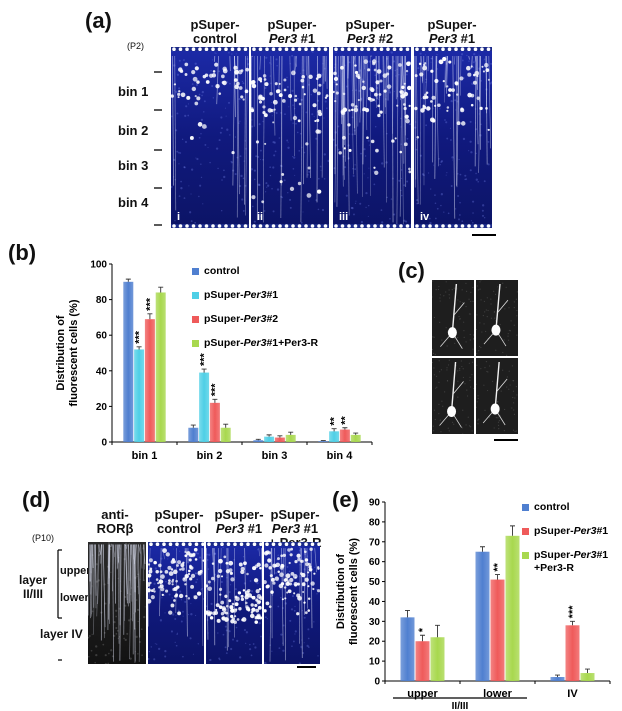  What do you see at coordinates (74, 598) in the screenshot?
I see `lower-label: lower` at bounding box center [74, 598].